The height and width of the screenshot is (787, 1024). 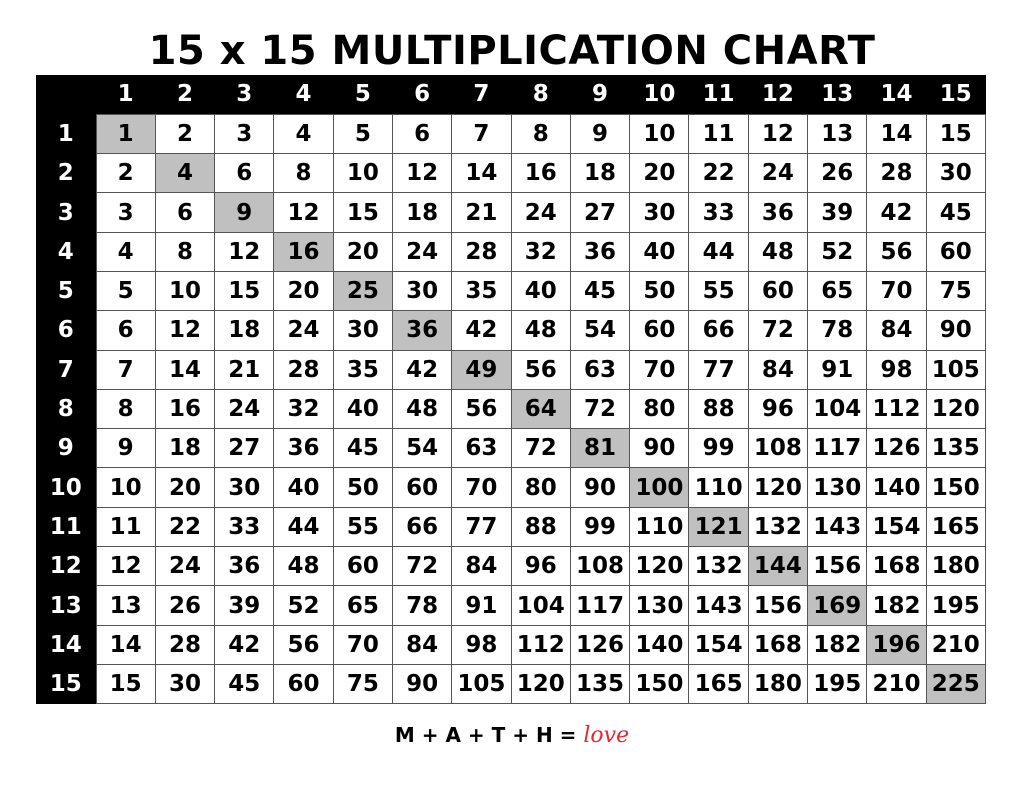 I want to click on product-cell: 6, so click(x=244, y=173).